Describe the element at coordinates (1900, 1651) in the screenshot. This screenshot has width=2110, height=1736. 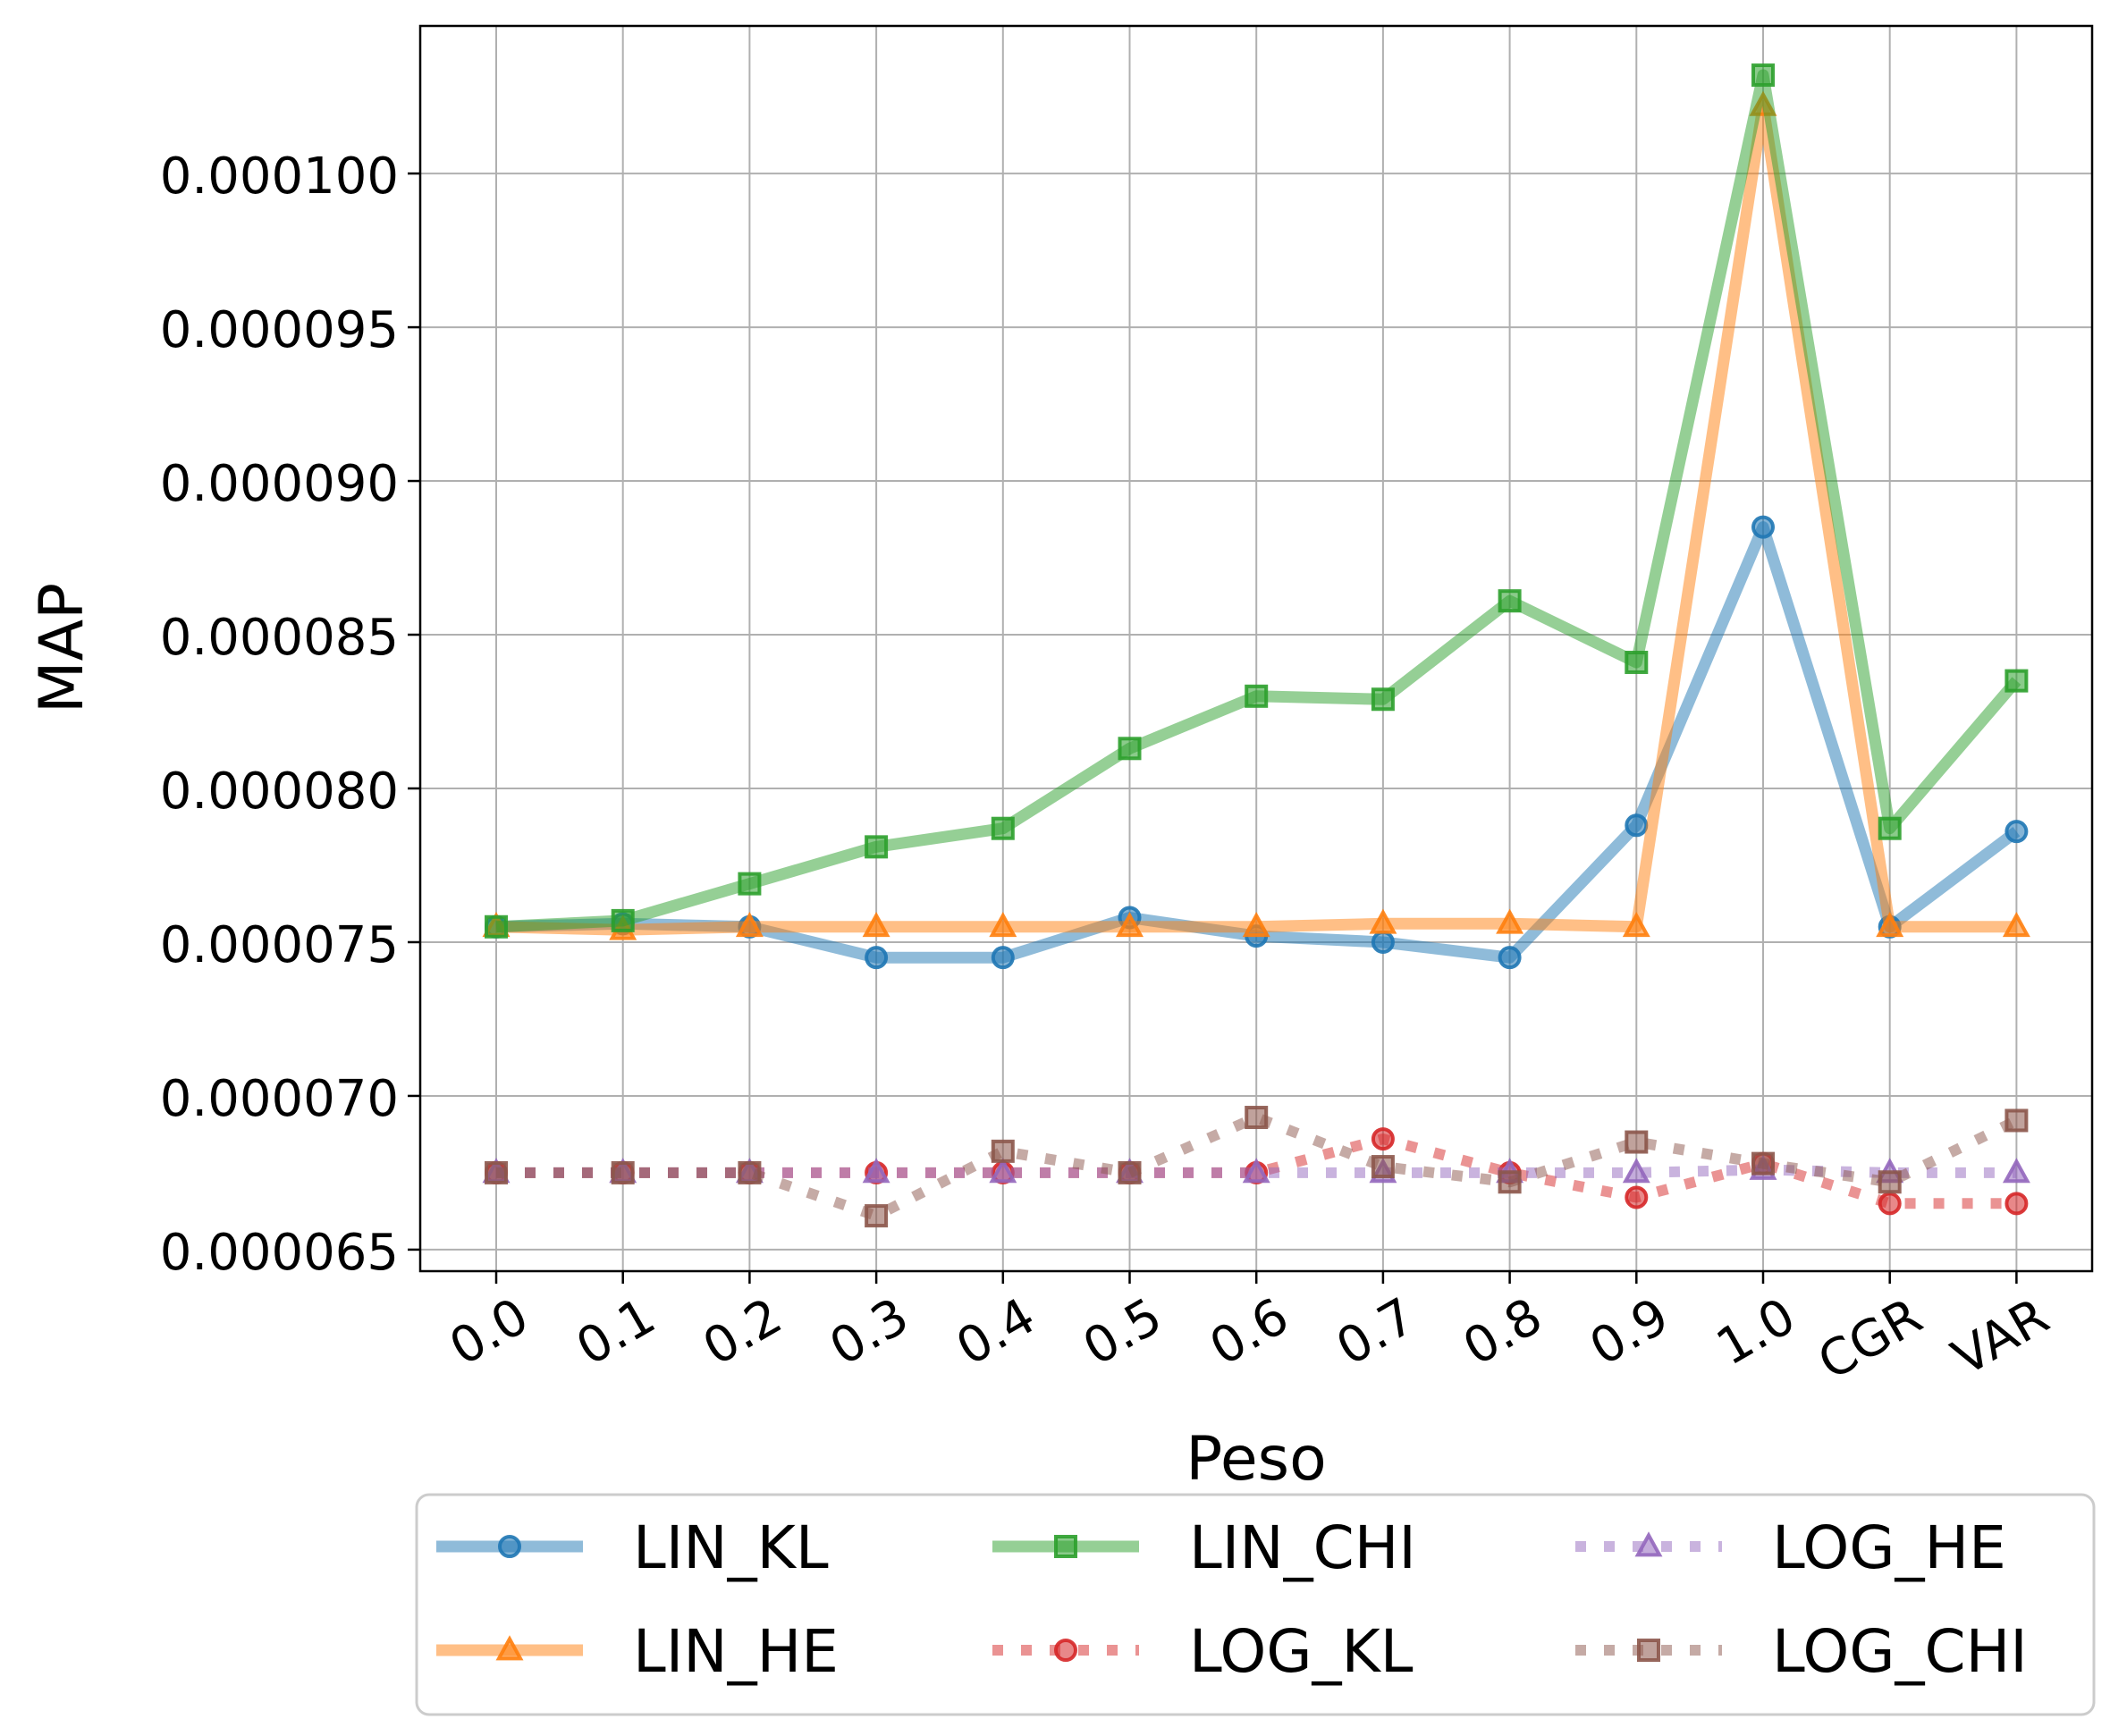
I see `legend-label: LOG_CHI` at that location.